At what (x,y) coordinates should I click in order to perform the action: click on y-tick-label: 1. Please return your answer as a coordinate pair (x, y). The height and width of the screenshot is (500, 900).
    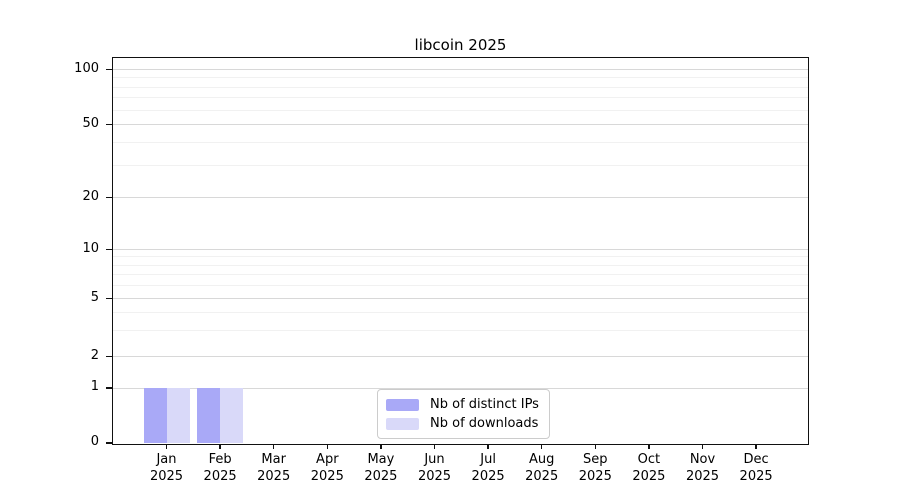
    Looking at the image, I should click on (94, 386).